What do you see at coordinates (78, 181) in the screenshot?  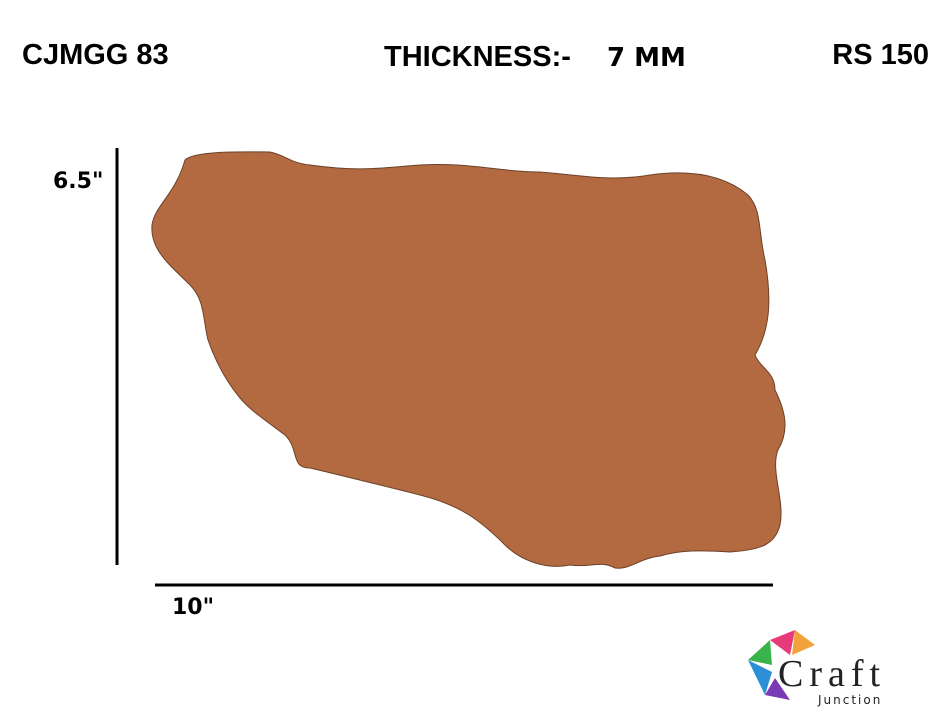 I see `height-label: 6.5"` at bounding box center [78, 181].